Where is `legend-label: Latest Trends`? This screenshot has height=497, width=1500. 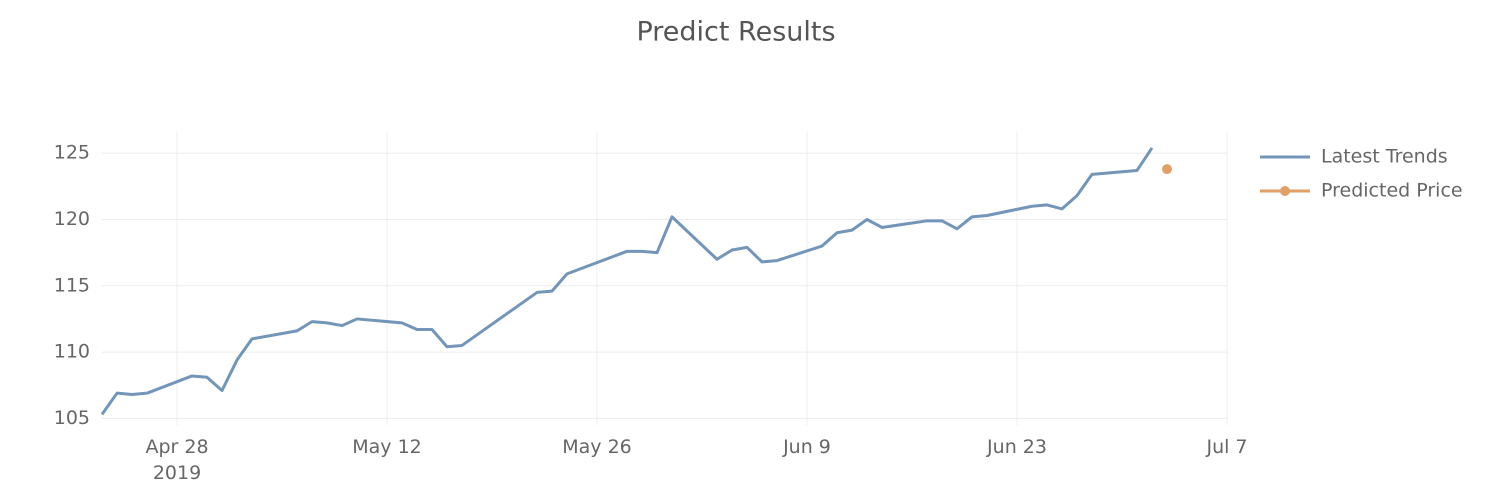
legend-label: Latest Trends is located at coordinates (1384, 157).